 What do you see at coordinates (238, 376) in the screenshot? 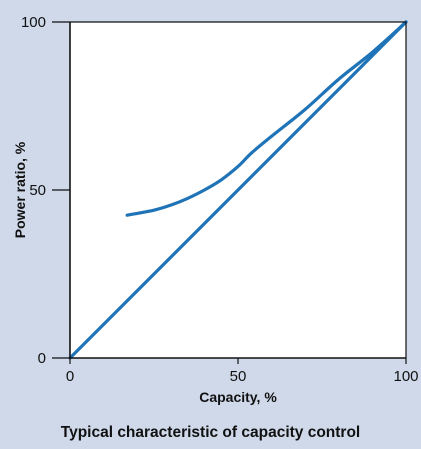
I see `x-tick-label: 50` at bounding box center [238, 376].